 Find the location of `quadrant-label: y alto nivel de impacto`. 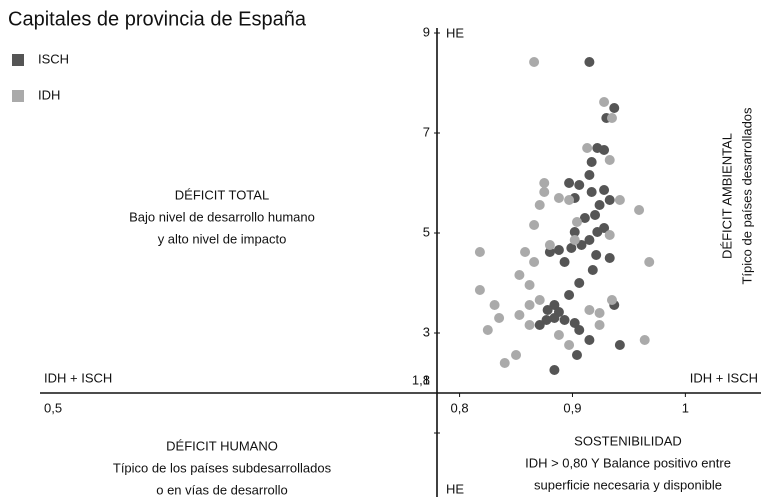

quadrant-label: y alto nivel de impacto is located at coordinates (222, 238).